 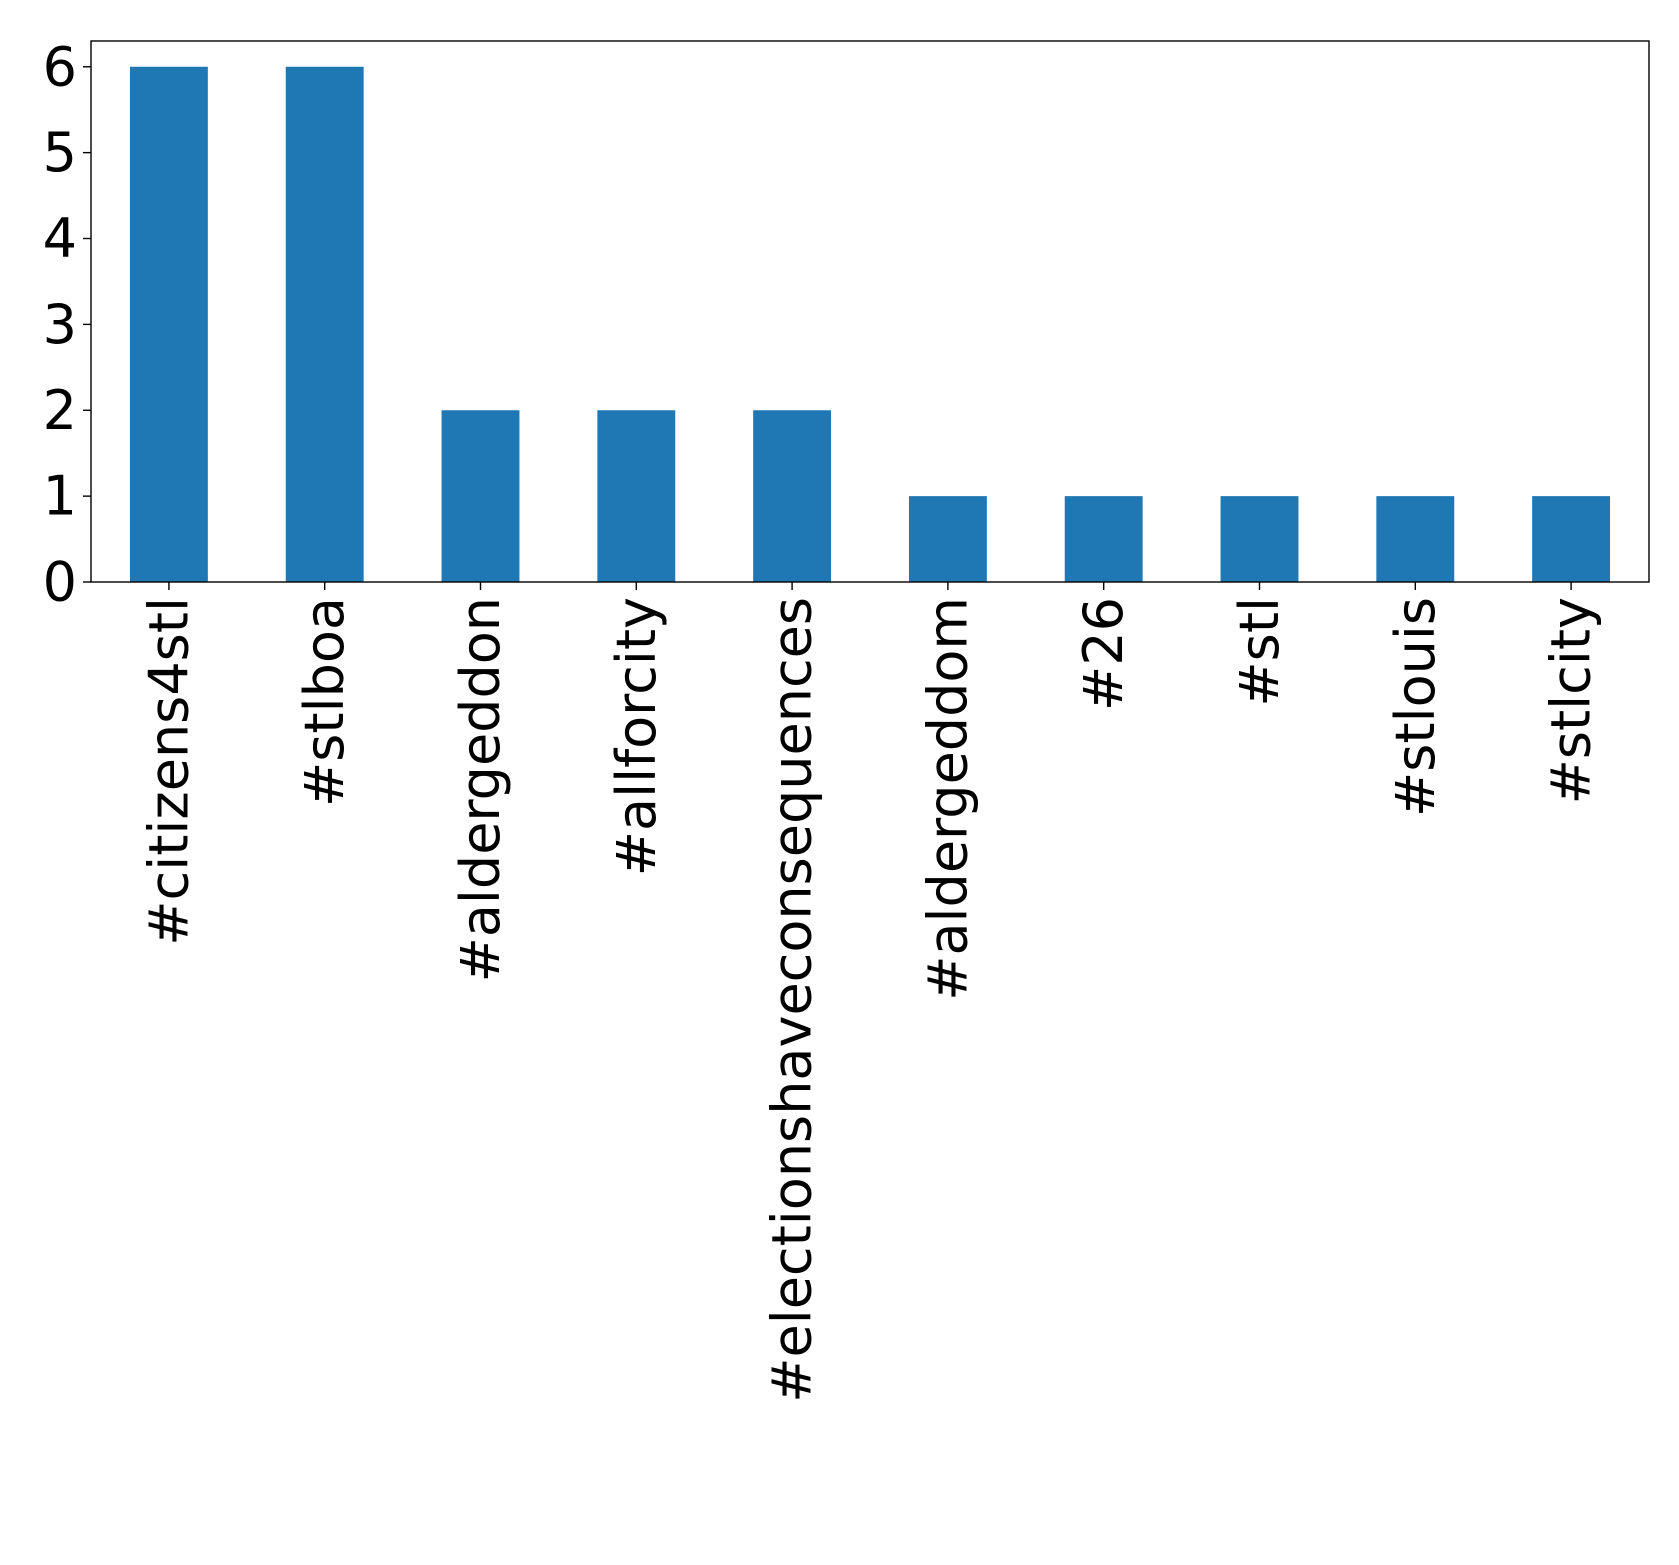 I want to click on x-tick-label: #aldergeddom, so click(x=947, y=799).